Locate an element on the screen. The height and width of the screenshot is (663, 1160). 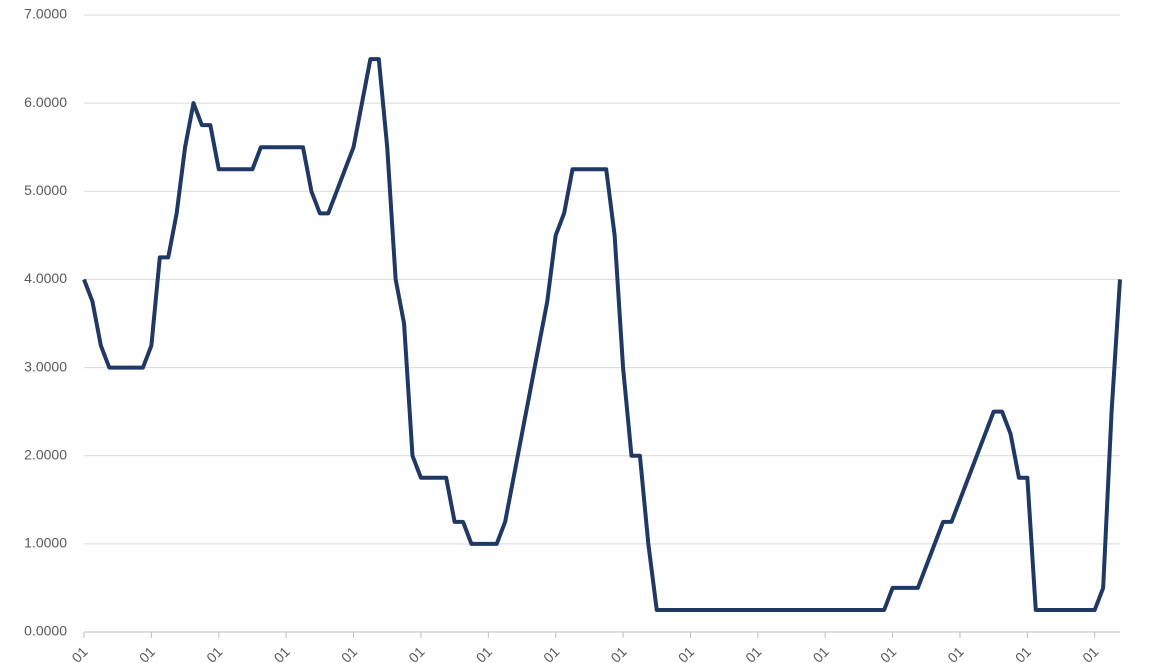
y-tick-label: 1.0000 is located at coordinates (45, 543).